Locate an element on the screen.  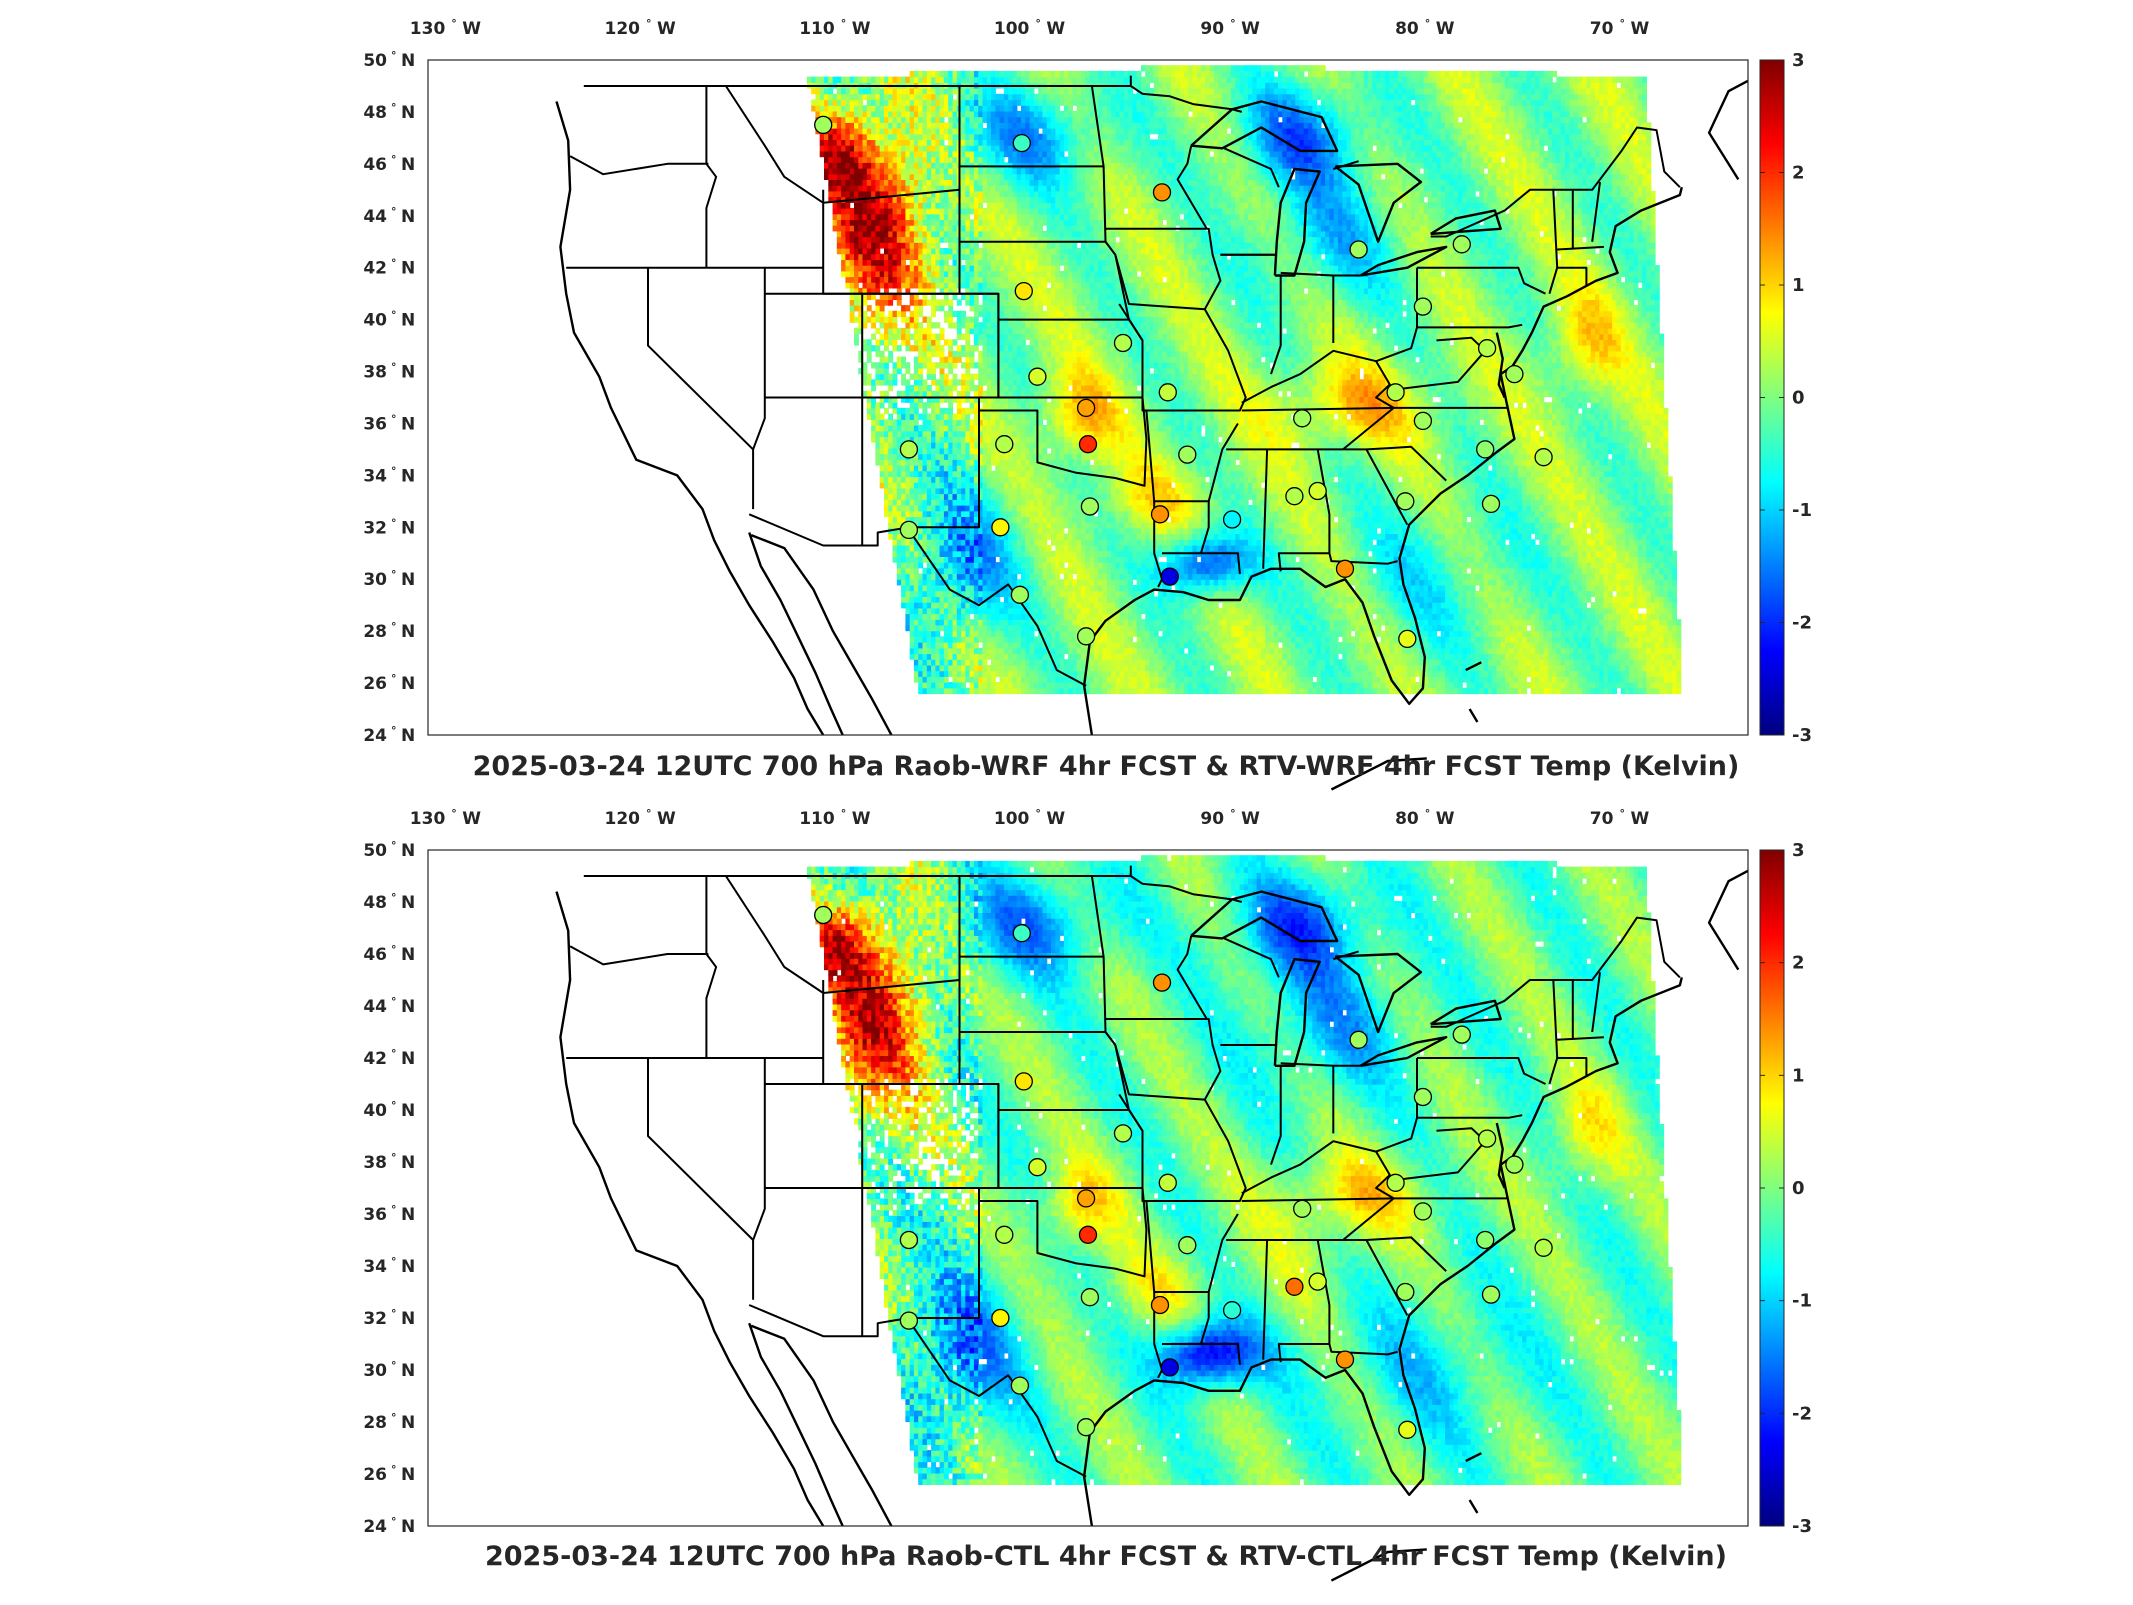
latitude-value: 30 is located at coordinates (375, 580).